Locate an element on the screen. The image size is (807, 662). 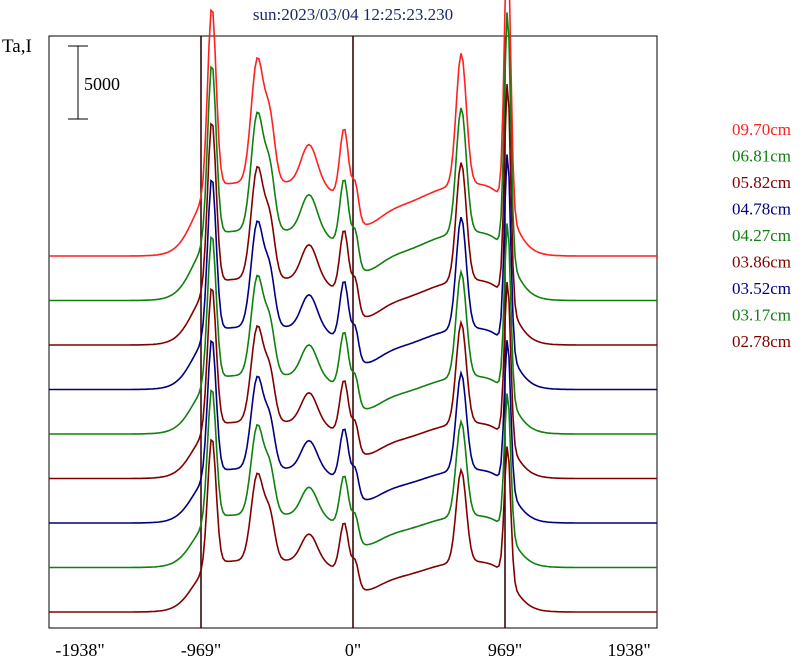
legend-entry: 04.27cm is located at coordinates (761, 235).